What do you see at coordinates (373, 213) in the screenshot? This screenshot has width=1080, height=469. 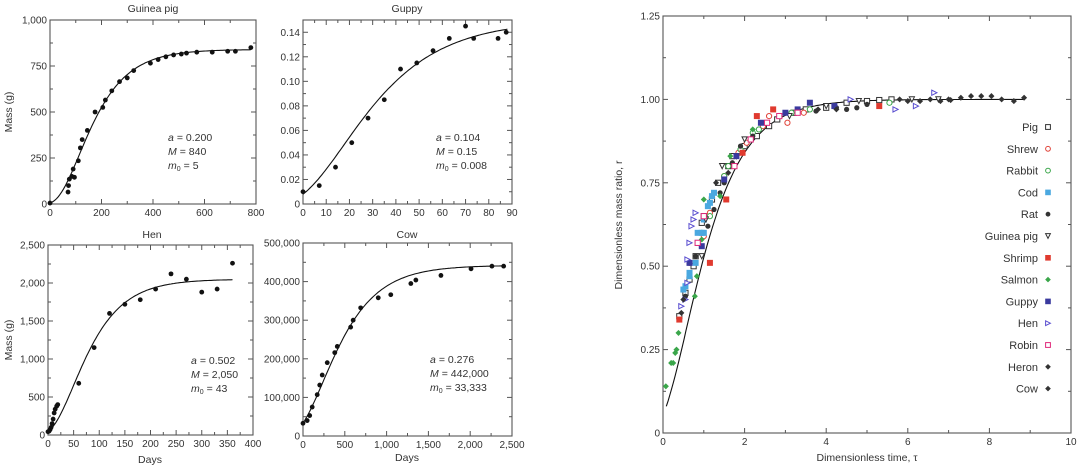 I see `x-tick-label: 30` at bounding box center [373, 213].